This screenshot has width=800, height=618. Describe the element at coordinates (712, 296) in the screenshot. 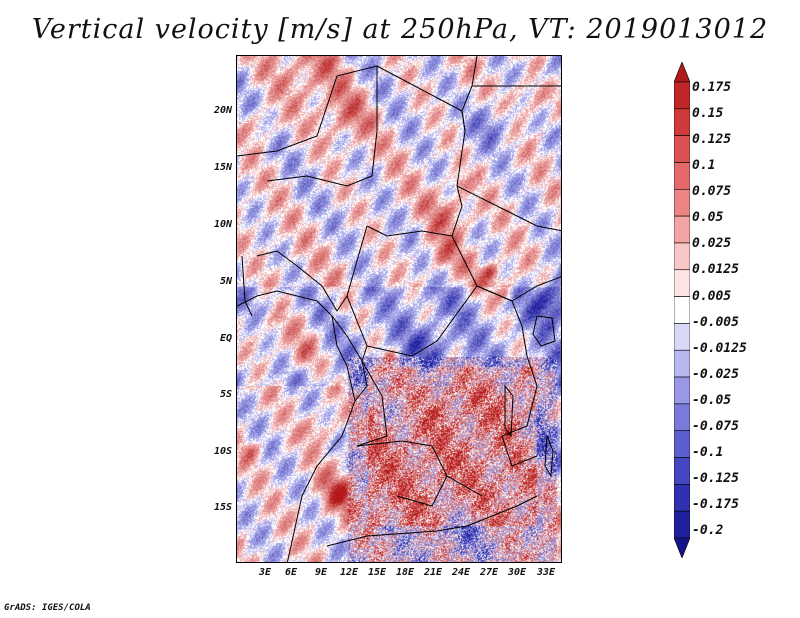

I see `colorbar-label: 0.005` at that location.